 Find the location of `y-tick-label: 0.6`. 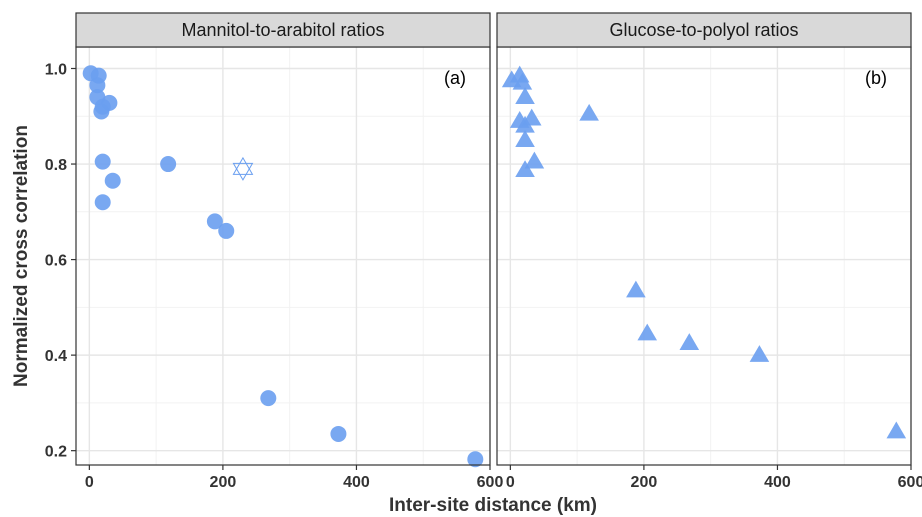

y-tick-label: 0.6 is located at coordinates (56, 261).